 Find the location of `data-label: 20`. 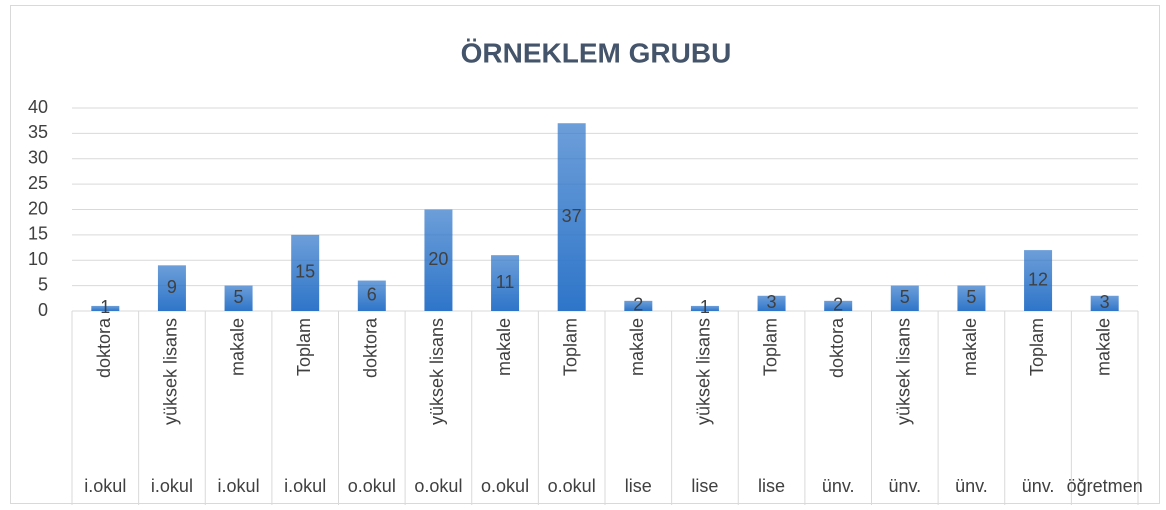

data-label: 20 is located at coordinates (438, 259).